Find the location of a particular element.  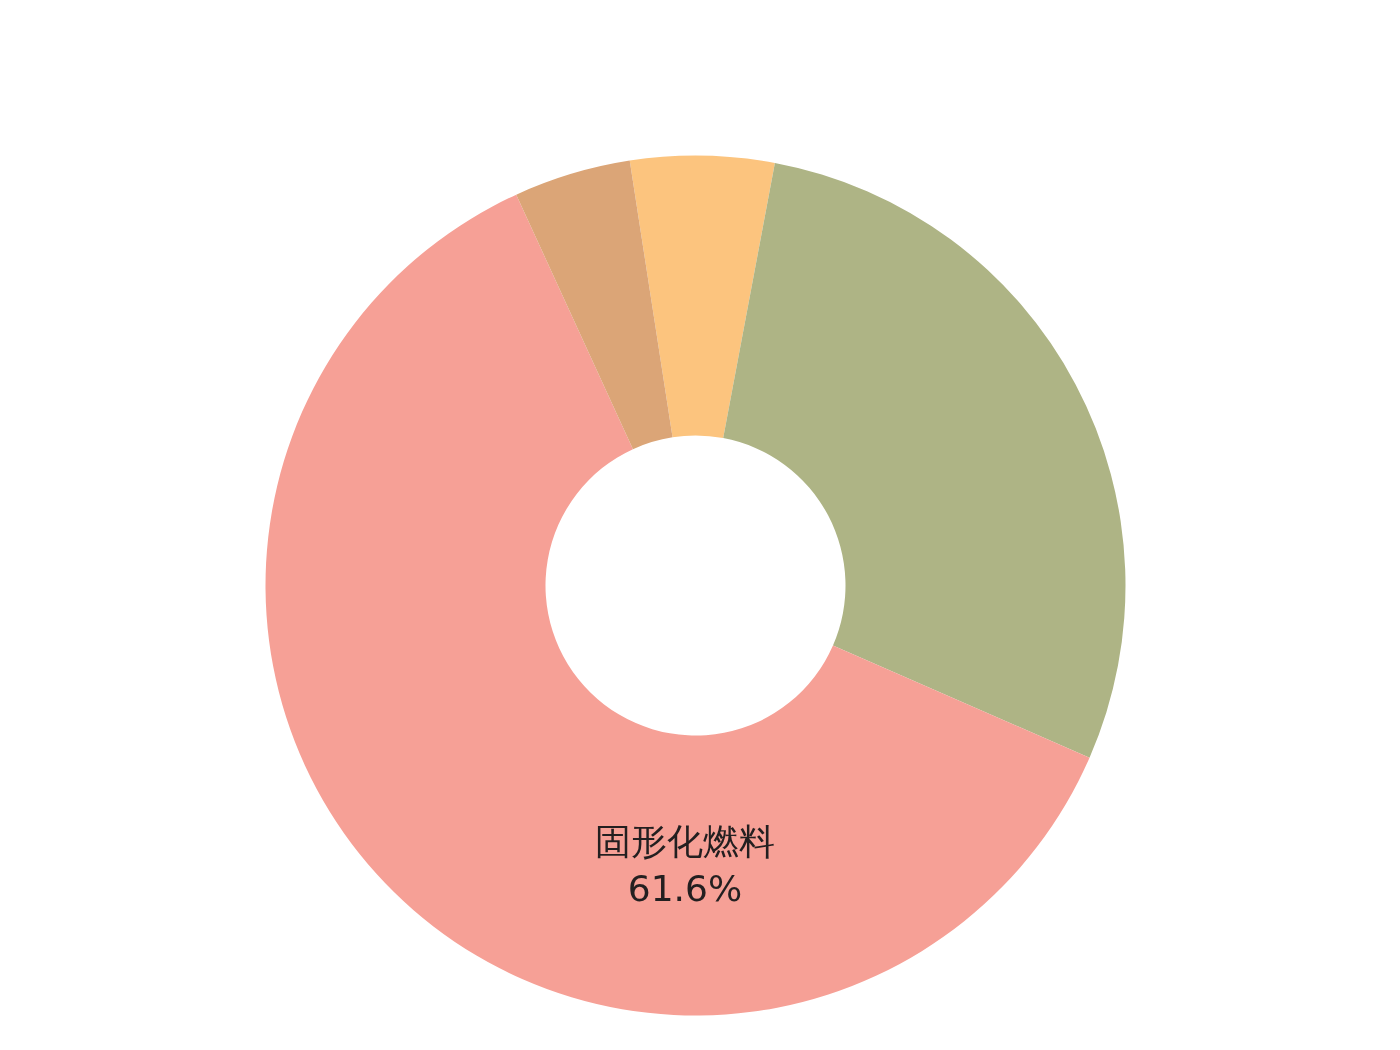

data-label: 61.6% is located at coordinates (685, 888).